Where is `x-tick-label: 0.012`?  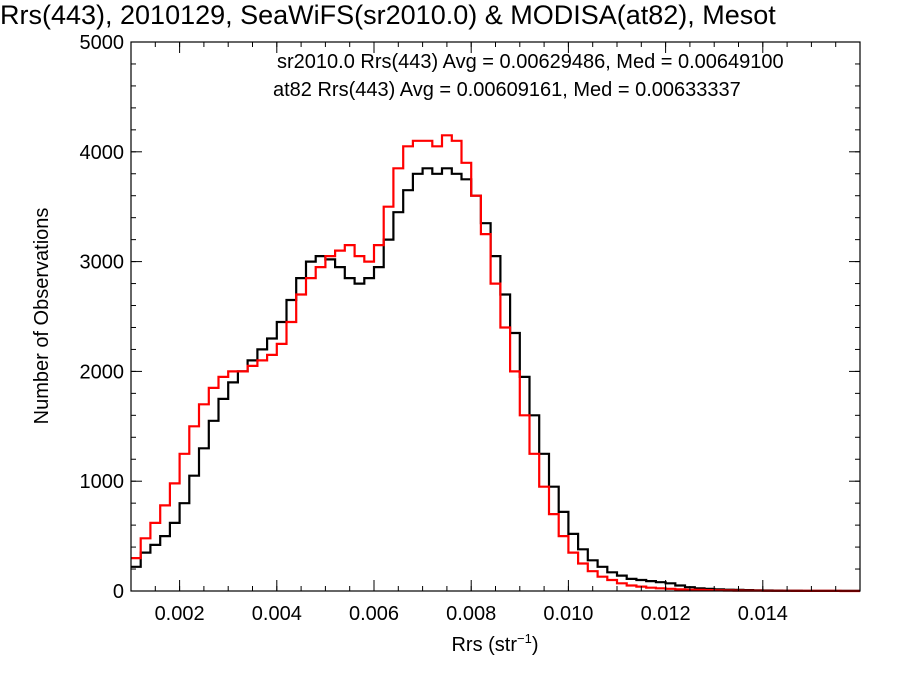
x-tick-label: 0.012 is located at coordinates (666, 614).